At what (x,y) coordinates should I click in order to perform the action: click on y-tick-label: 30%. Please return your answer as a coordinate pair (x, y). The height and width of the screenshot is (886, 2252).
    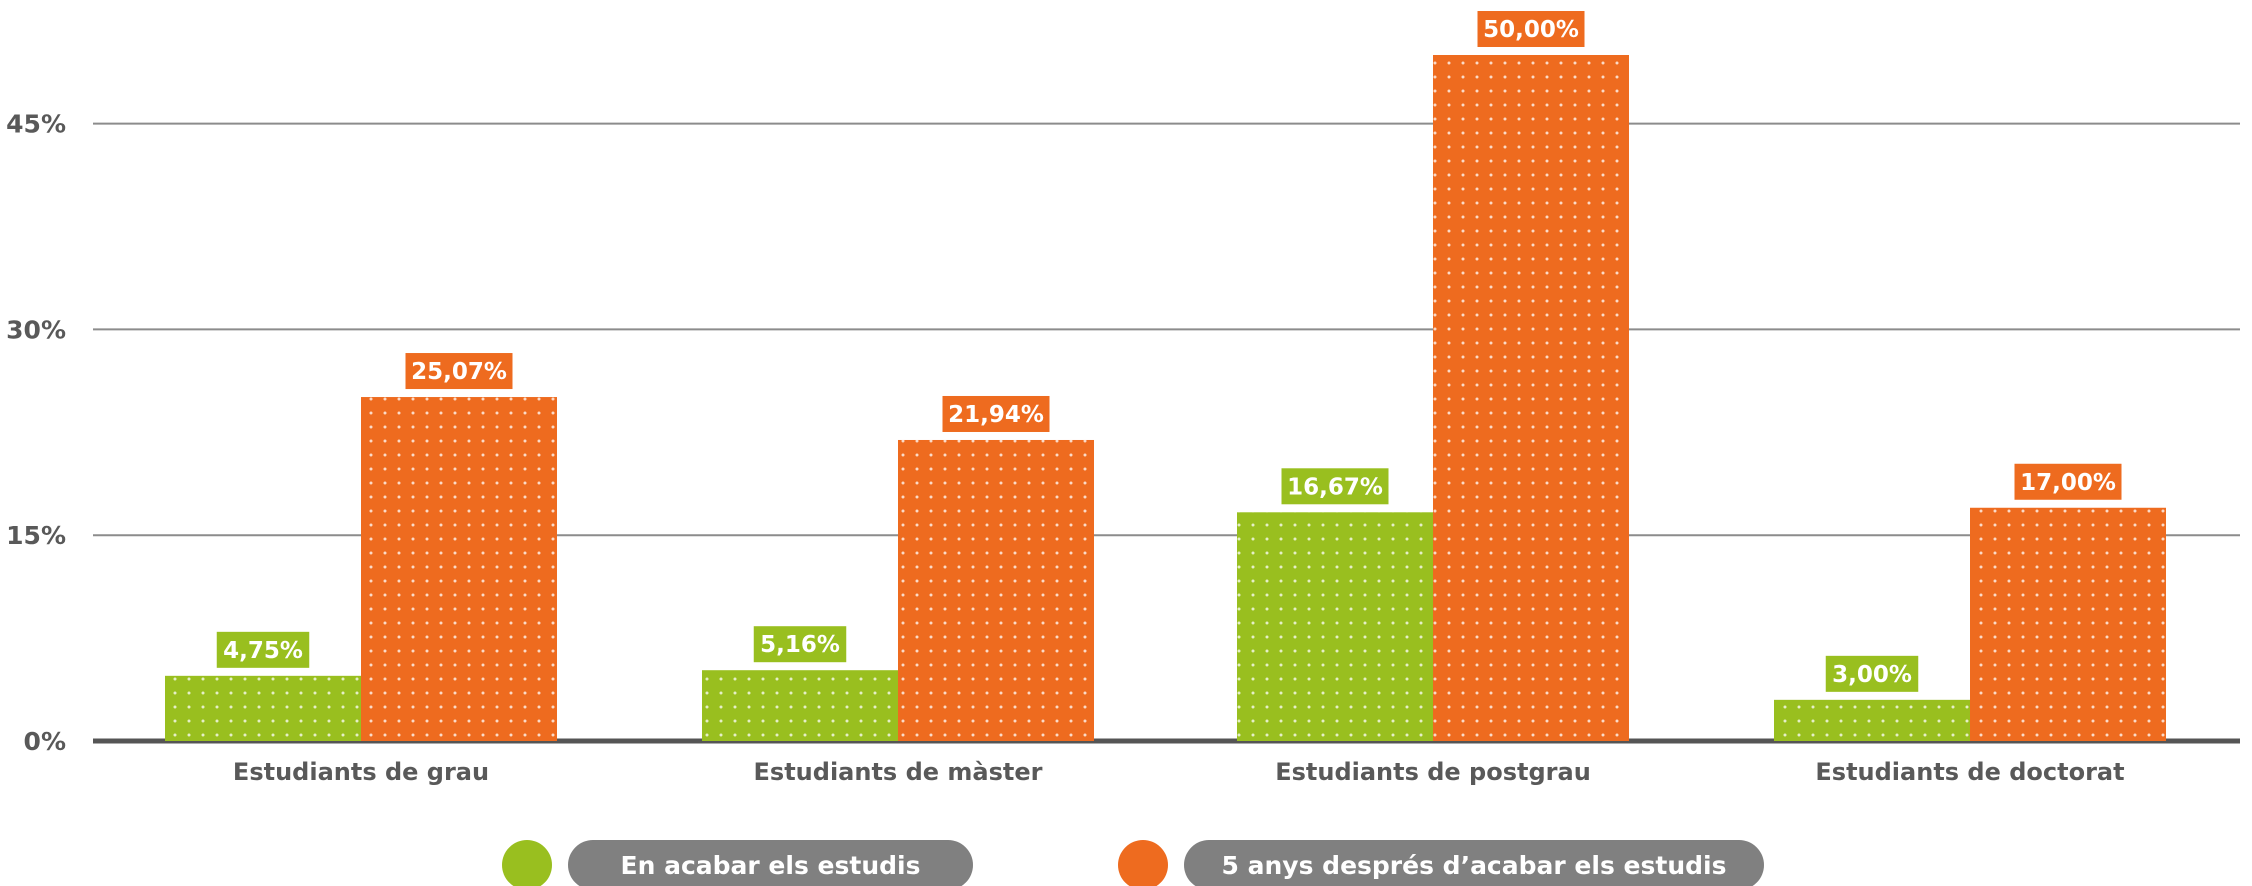
    Looking at the image, I should click on (36, 329).